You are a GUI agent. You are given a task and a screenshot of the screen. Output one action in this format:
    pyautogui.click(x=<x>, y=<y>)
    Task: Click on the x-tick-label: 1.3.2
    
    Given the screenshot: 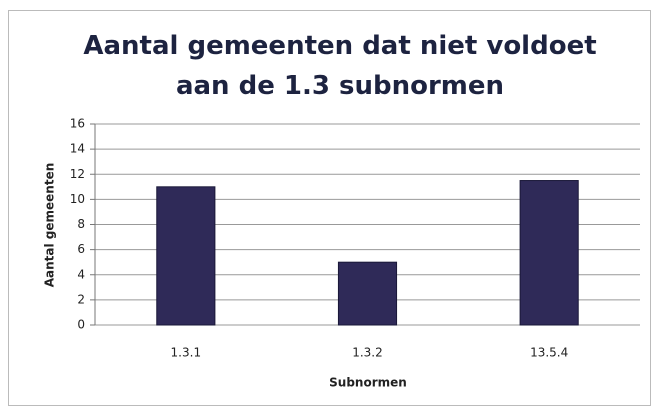 What is the action you would take?
    pyautogui.click(x=367, y=353)
    